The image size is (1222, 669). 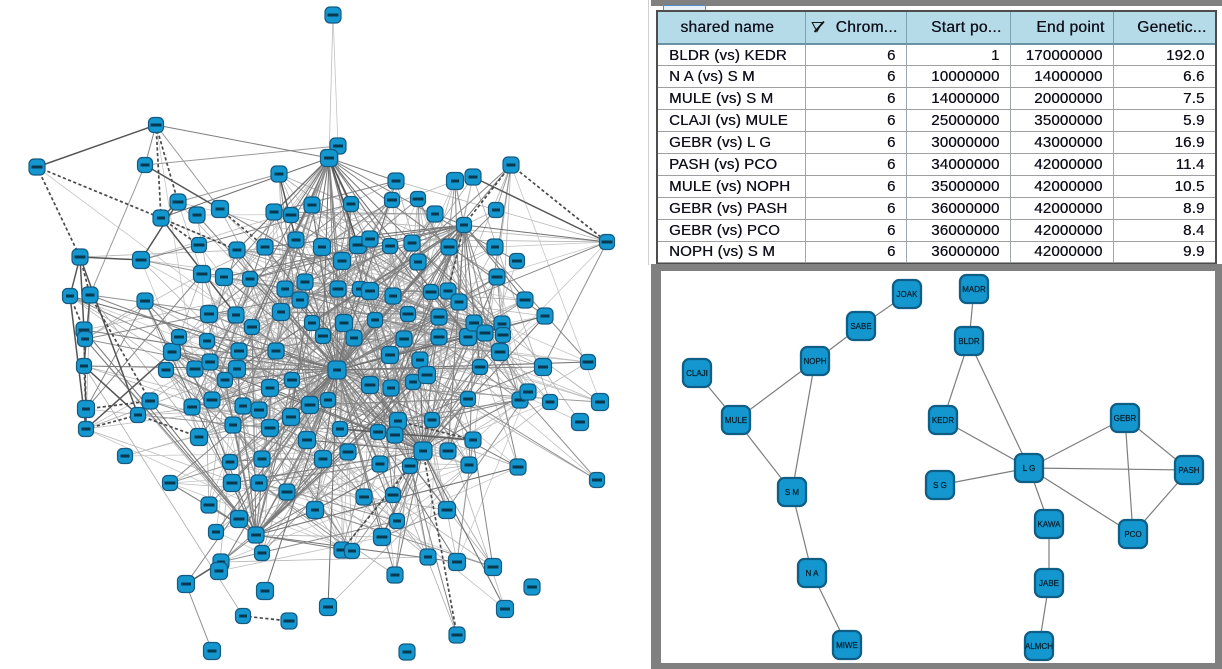 What do you see at coordinates (908, 294) in the screenshot?
I see `svg-text: JOAK` at bounding box center [908, 294].